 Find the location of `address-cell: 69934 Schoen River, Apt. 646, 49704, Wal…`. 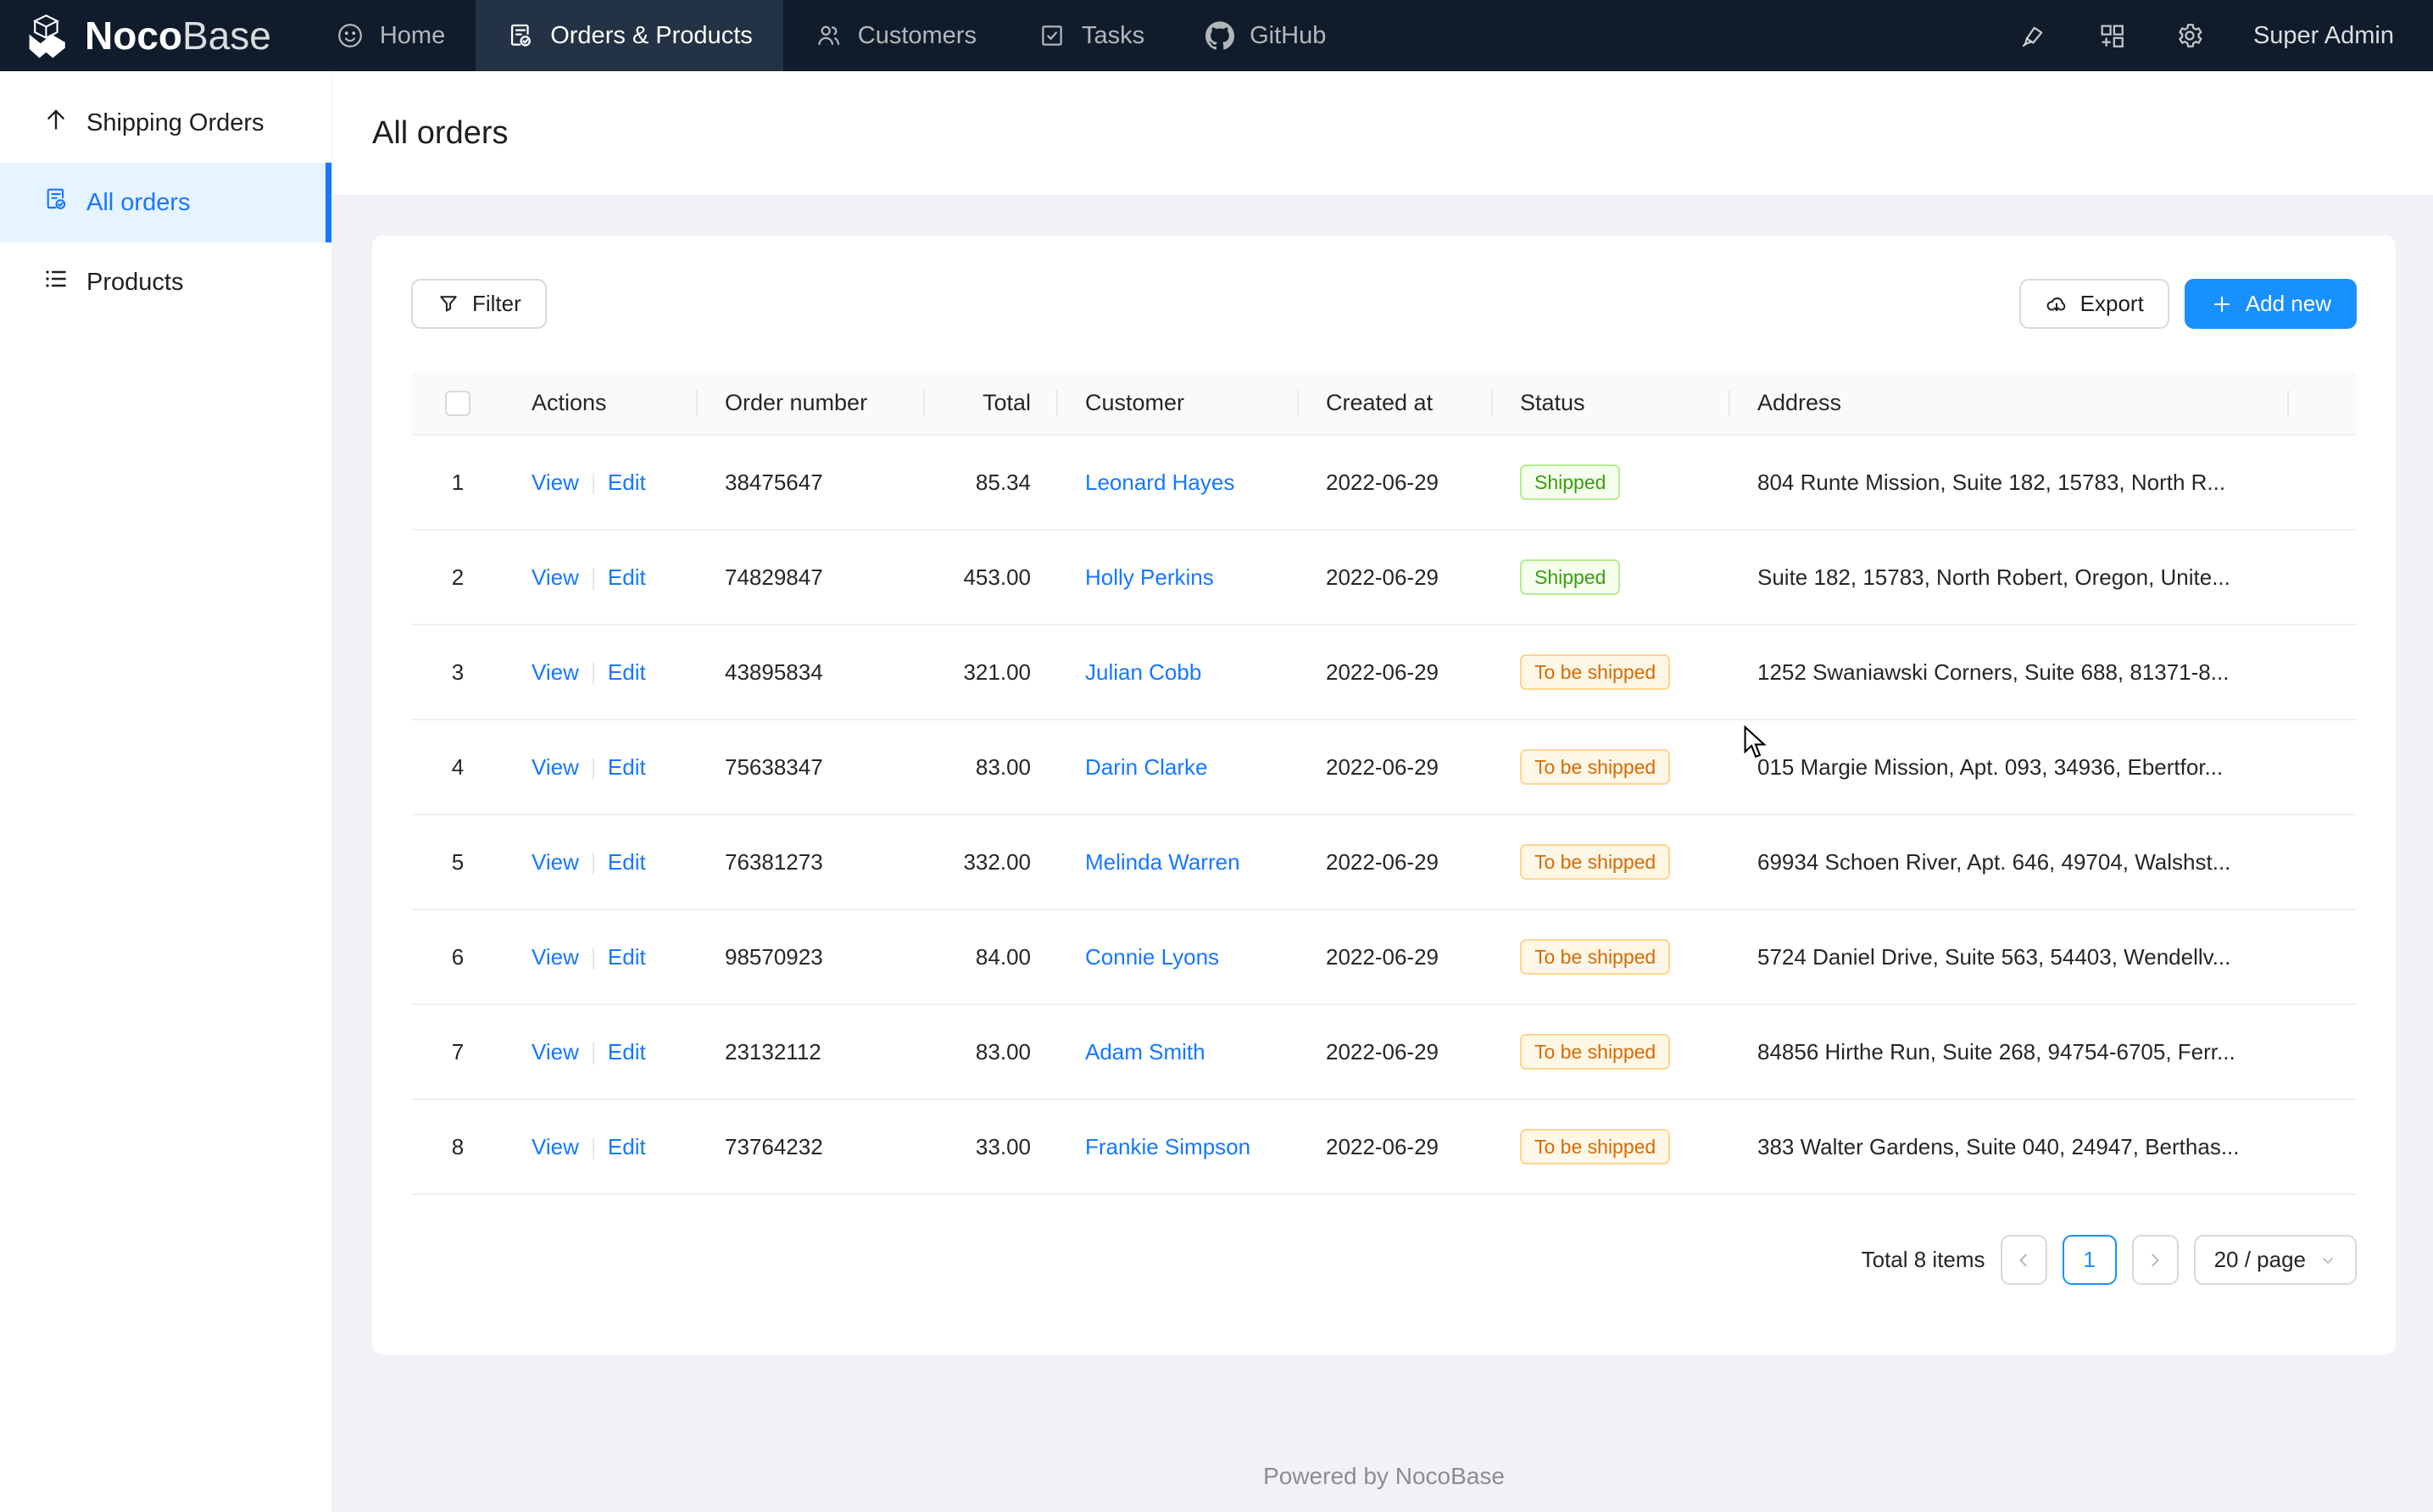

address-cell: 69934 Schoen River, Apt. 646, 49704, Wal… is located at coordinates (1994, 862).